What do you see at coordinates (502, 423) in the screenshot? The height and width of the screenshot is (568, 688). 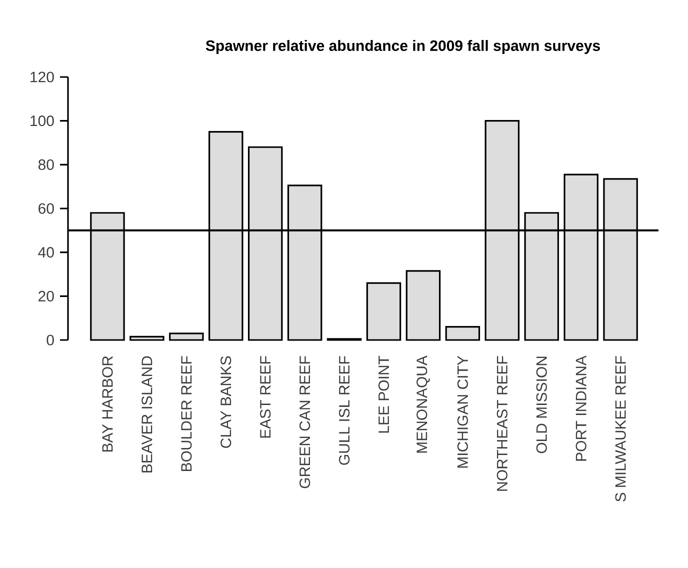 I see `x-tick-label: NORTHEAST REEF` at bounding box center [502, 423].